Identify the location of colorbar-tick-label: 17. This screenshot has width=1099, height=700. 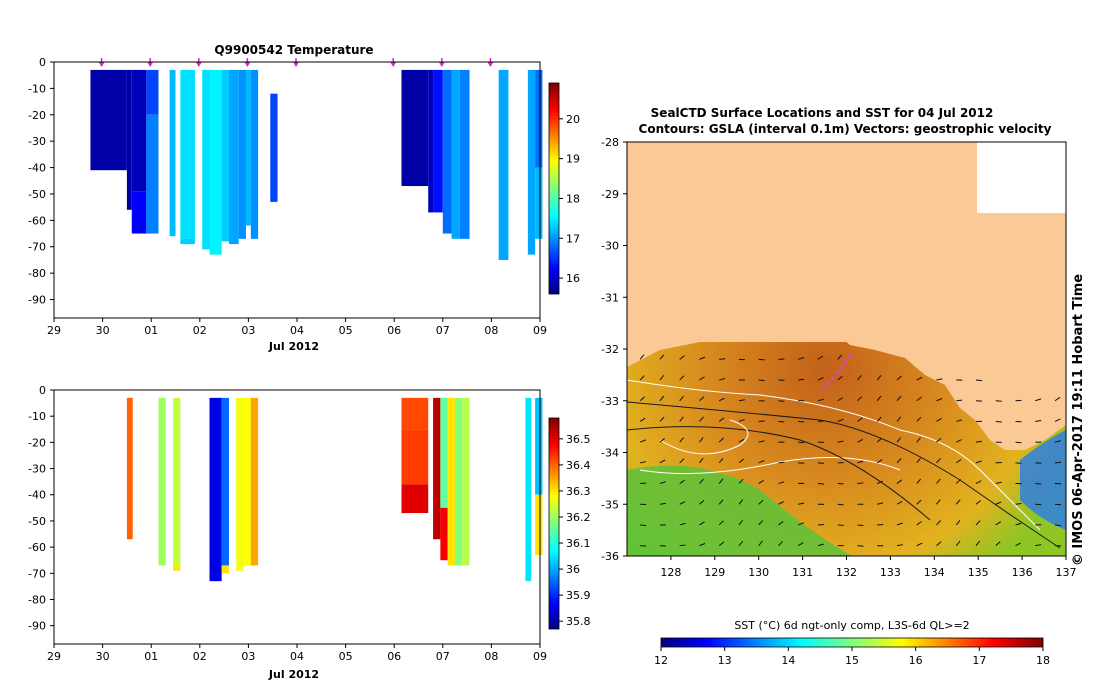
(573, 238).